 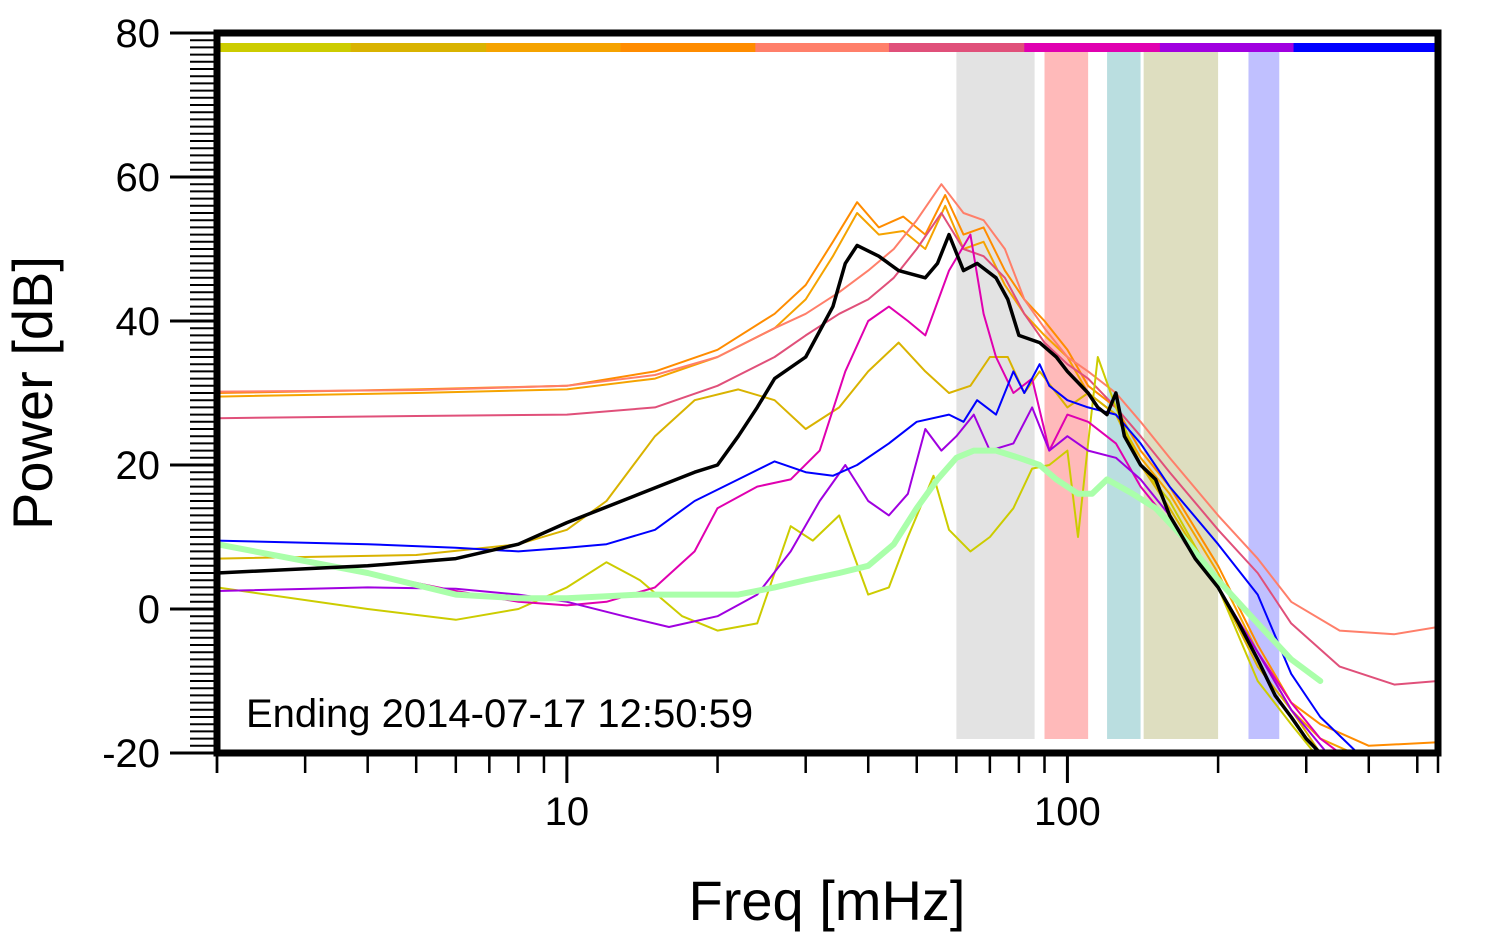 I want to click on y-tick-label: 0, so click(x=149, y=610).